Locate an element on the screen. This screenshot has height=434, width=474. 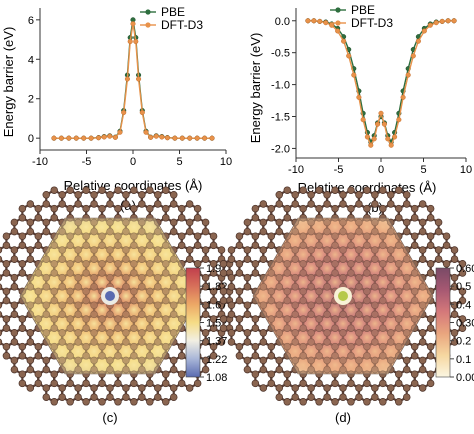
x-tick-label: 5 is located at coordinates (423, 170).